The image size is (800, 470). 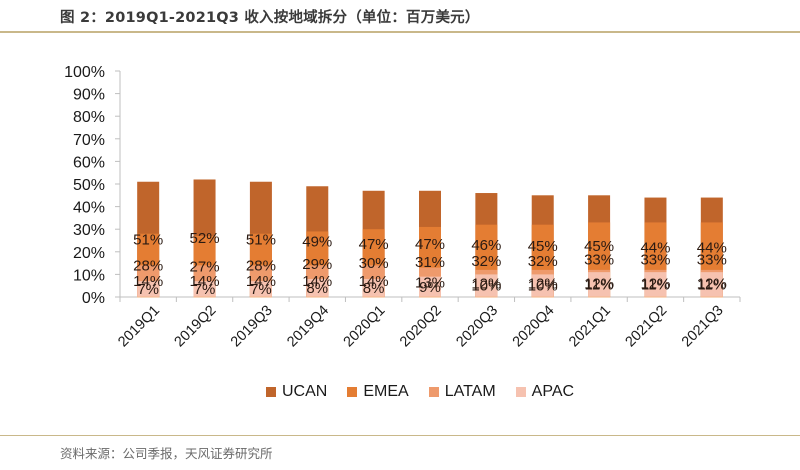 I want to click on y-tick-label: 100%, so click(x=84, y=72).